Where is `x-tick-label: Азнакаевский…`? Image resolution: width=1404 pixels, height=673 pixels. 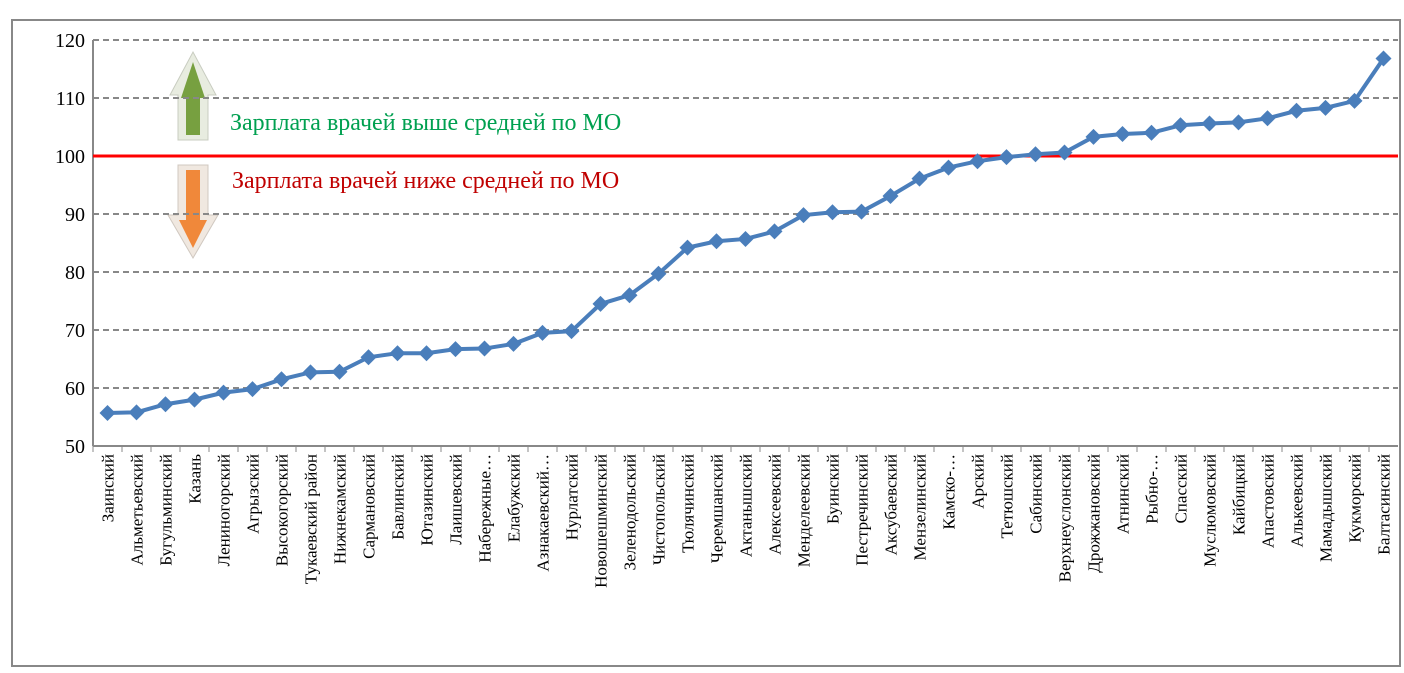
x-tick-label: Азнакаевский… is located at coordinates (543, 513).